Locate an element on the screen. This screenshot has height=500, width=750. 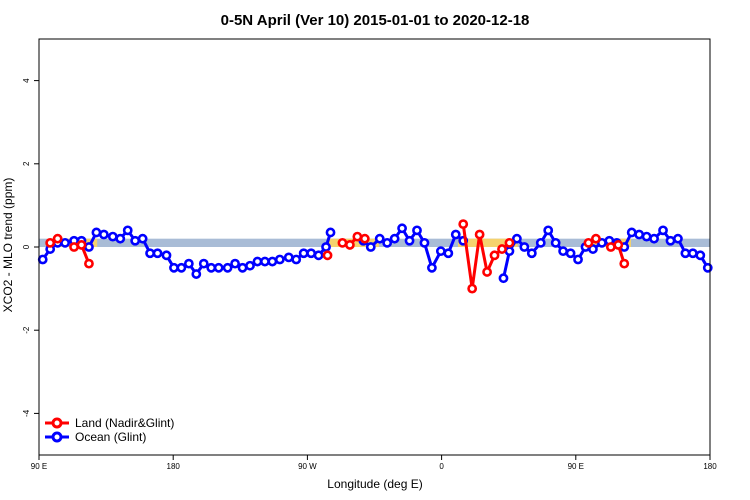
x-tick-label-4: 90 E is located at coordinates (576, 466).